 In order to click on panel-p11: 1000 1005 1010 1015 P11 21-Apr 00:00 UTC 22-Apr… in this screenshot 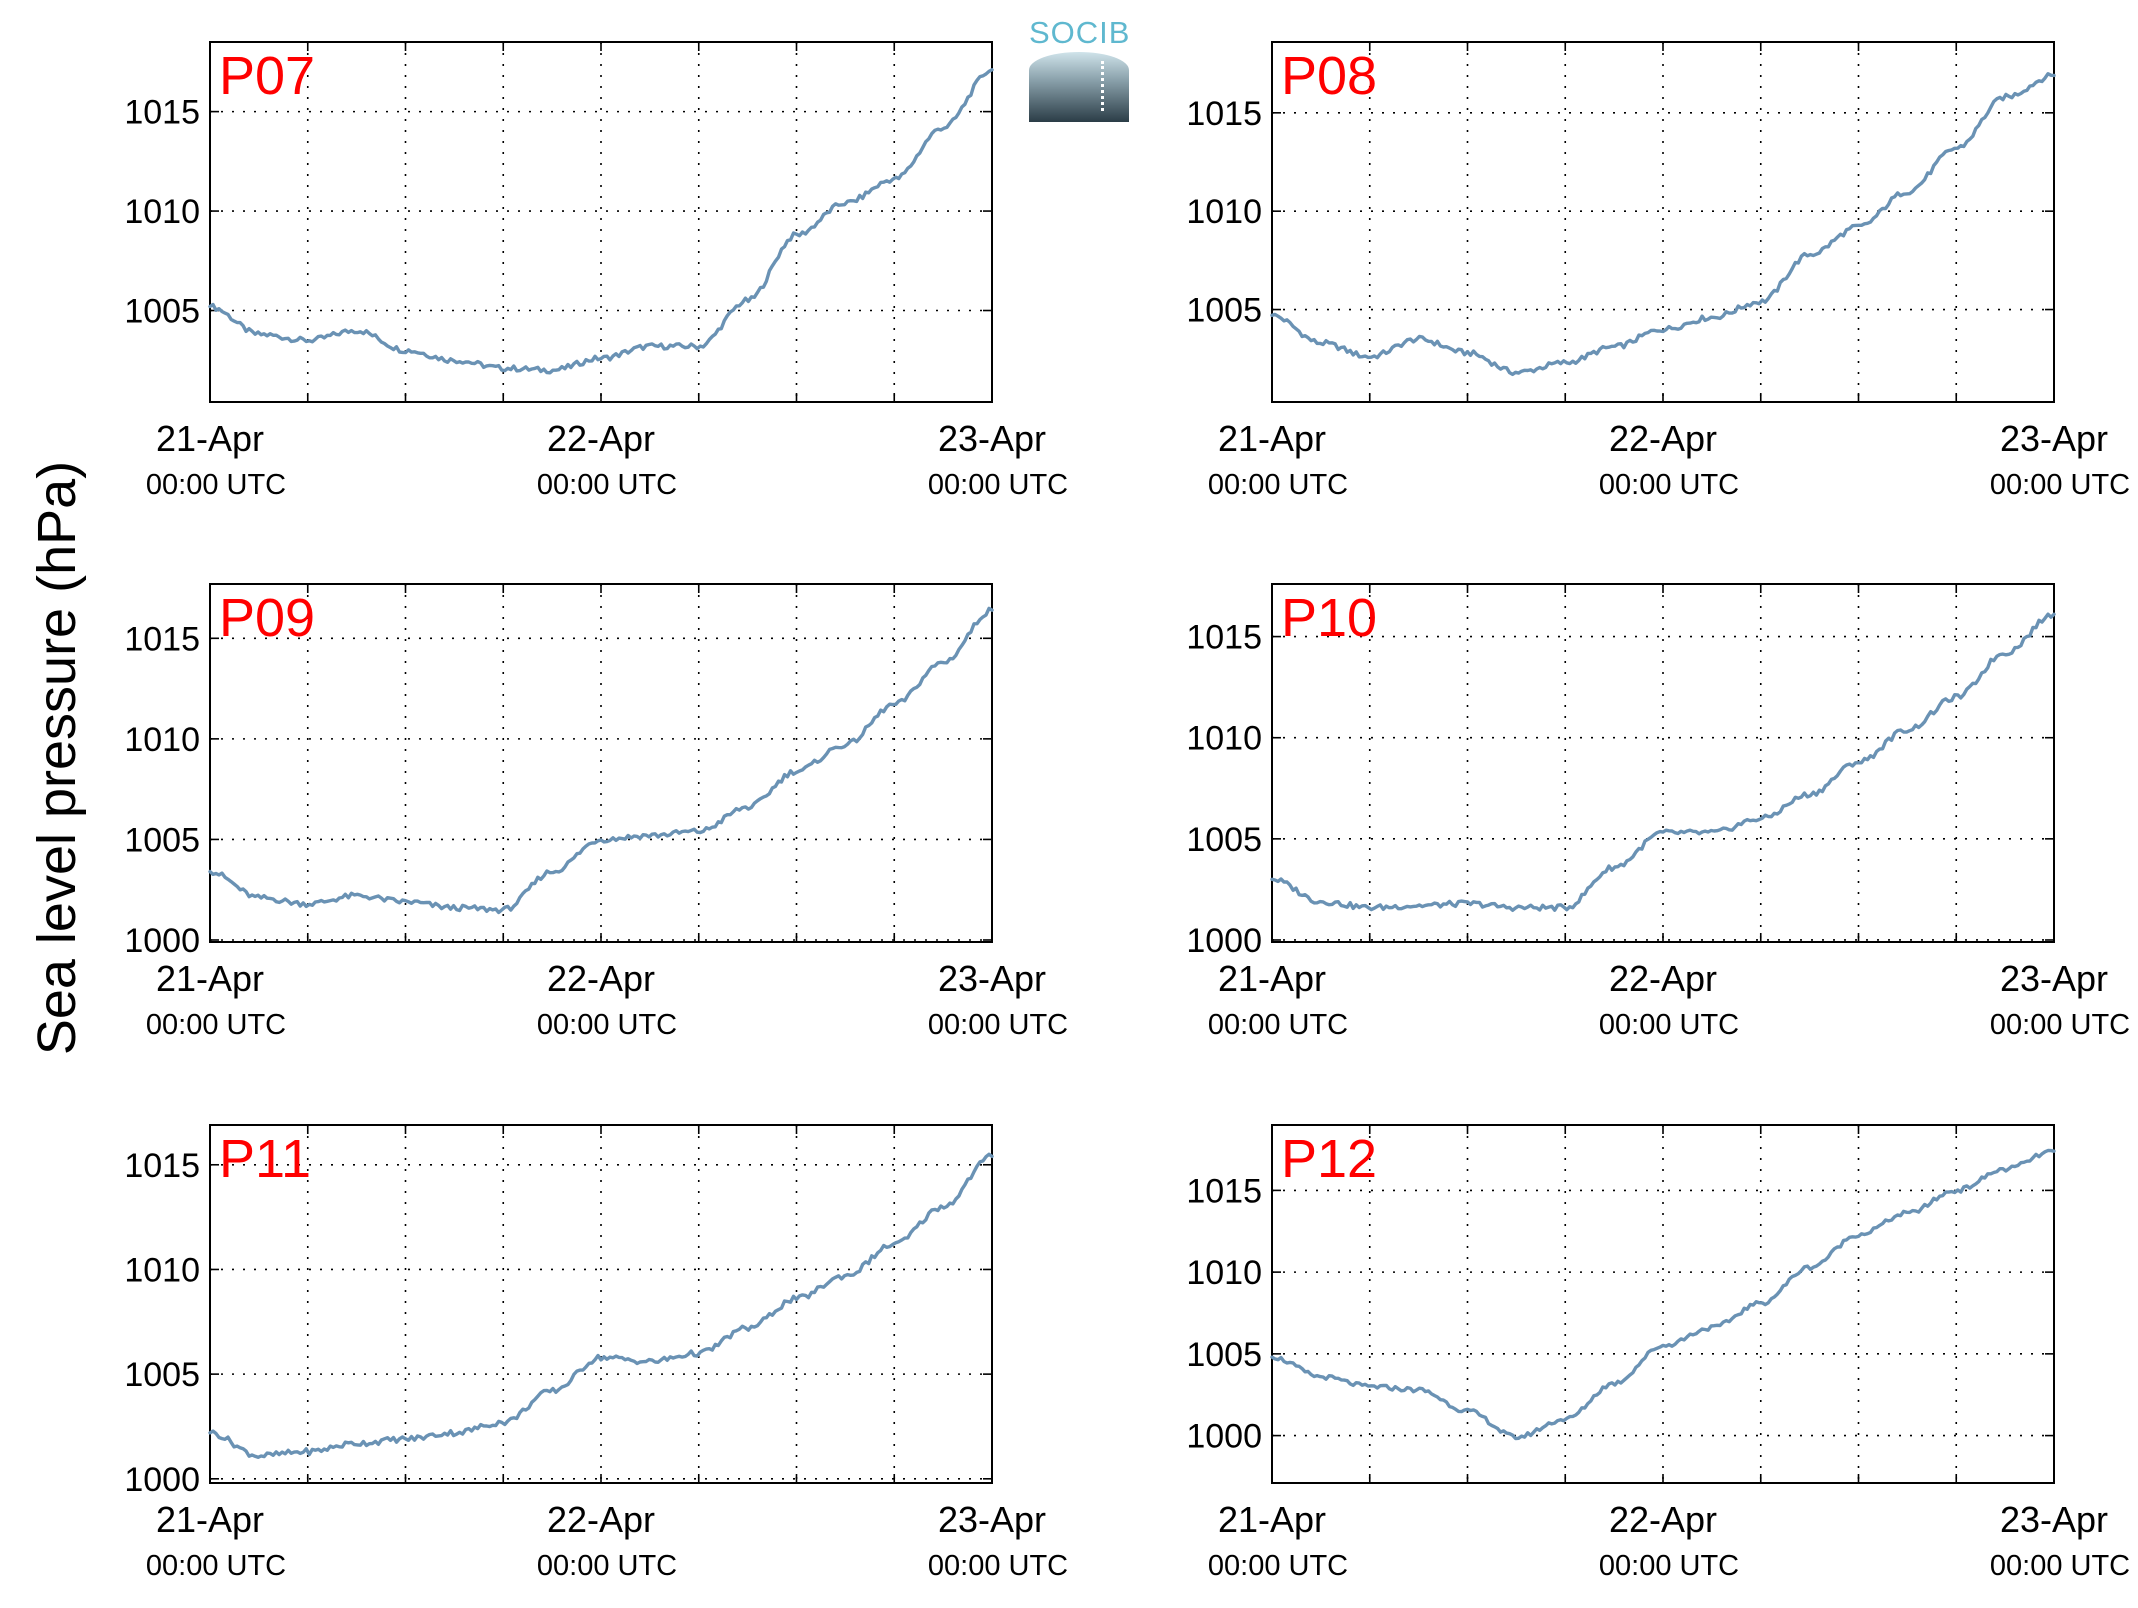, I will do `click(596, 1353)`.